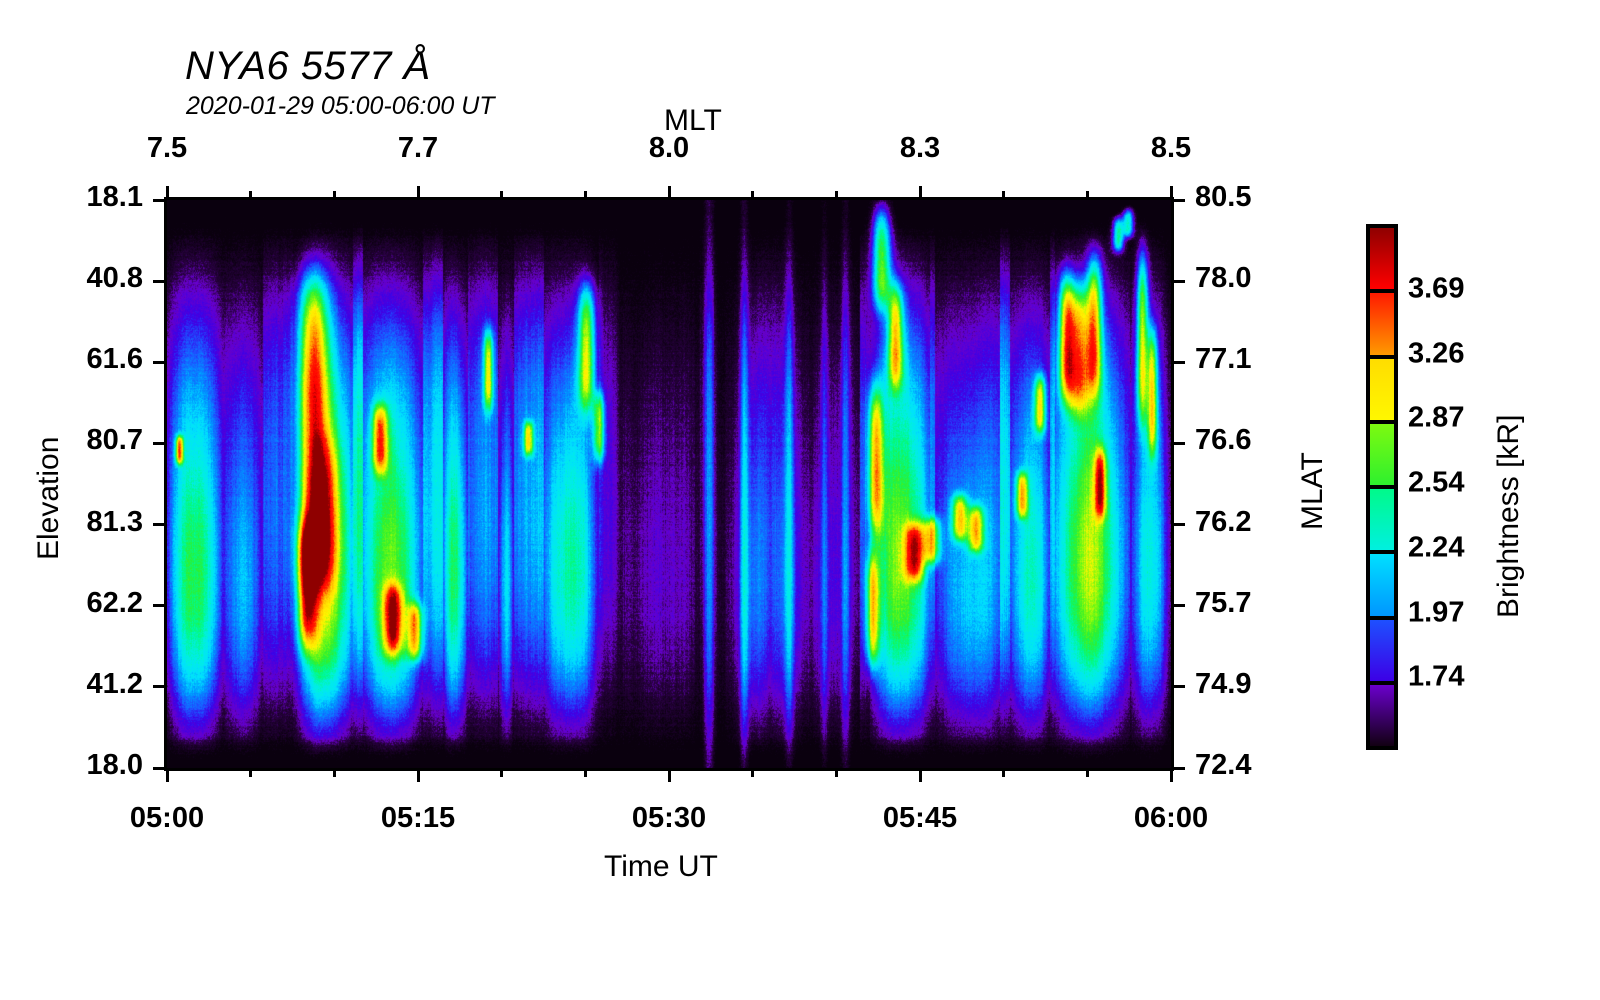 The image size is (1600, 1000). What do you see at coordinates (340, 106) in the screenshot?
I see `page-subtitle: 2020-01-29 05:00-06:00 UT` at bounding box center [340, 106].